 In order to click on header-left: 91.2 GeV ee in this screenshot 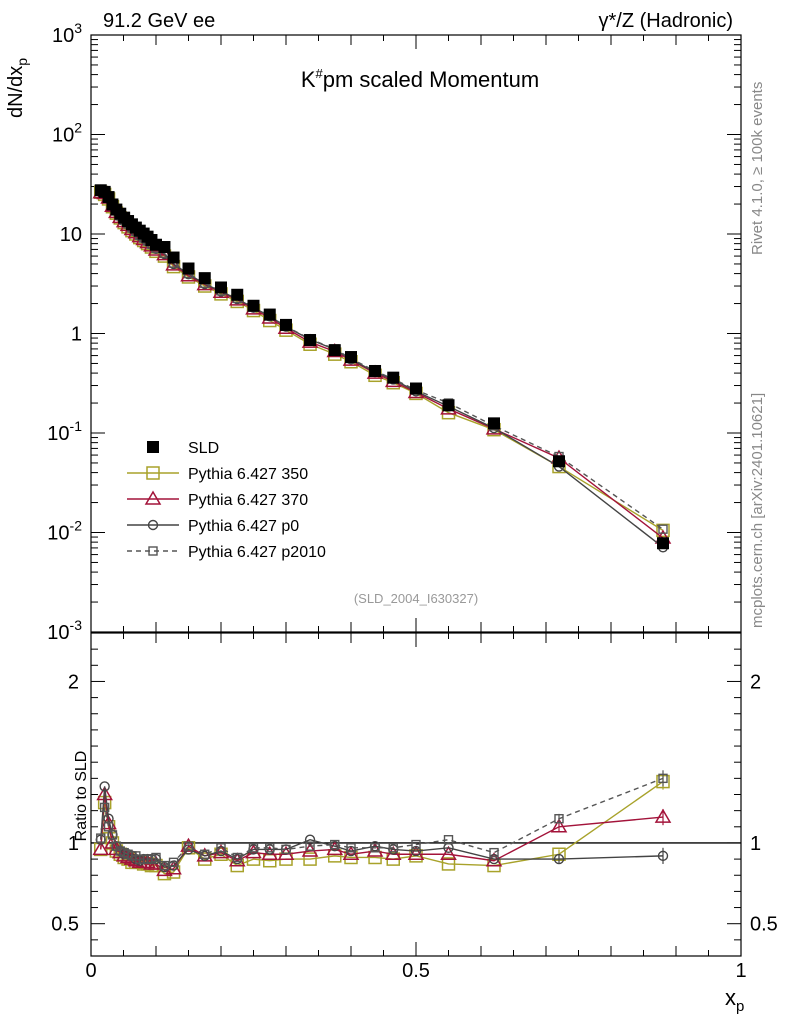, I will do `click(159, 21)`.